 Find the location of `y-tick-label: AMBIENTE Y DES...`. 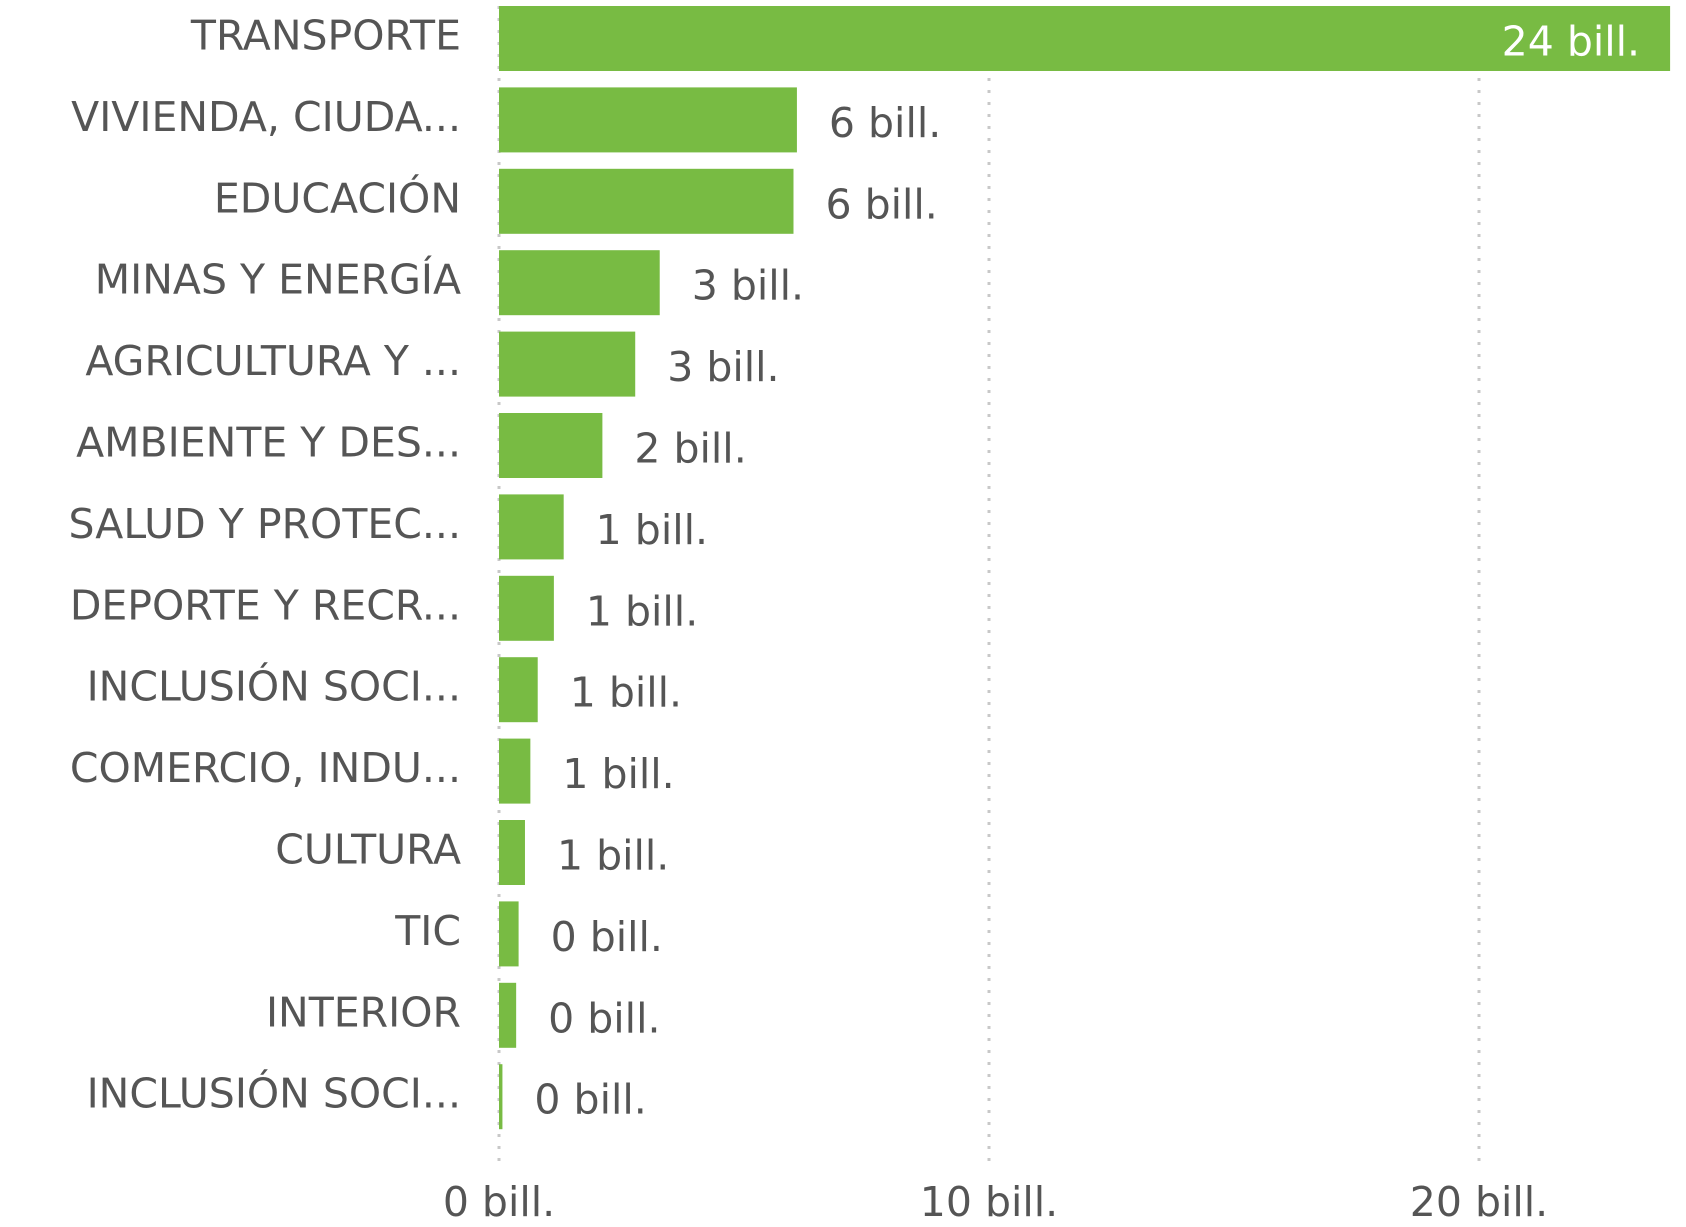

y-tick-label: AMBIENTE Y DES... is located at coordinates (268, 443).